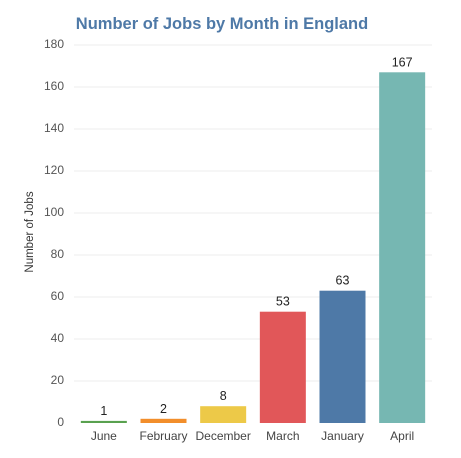  I want to click on data-label: 53, so click(283, 302).